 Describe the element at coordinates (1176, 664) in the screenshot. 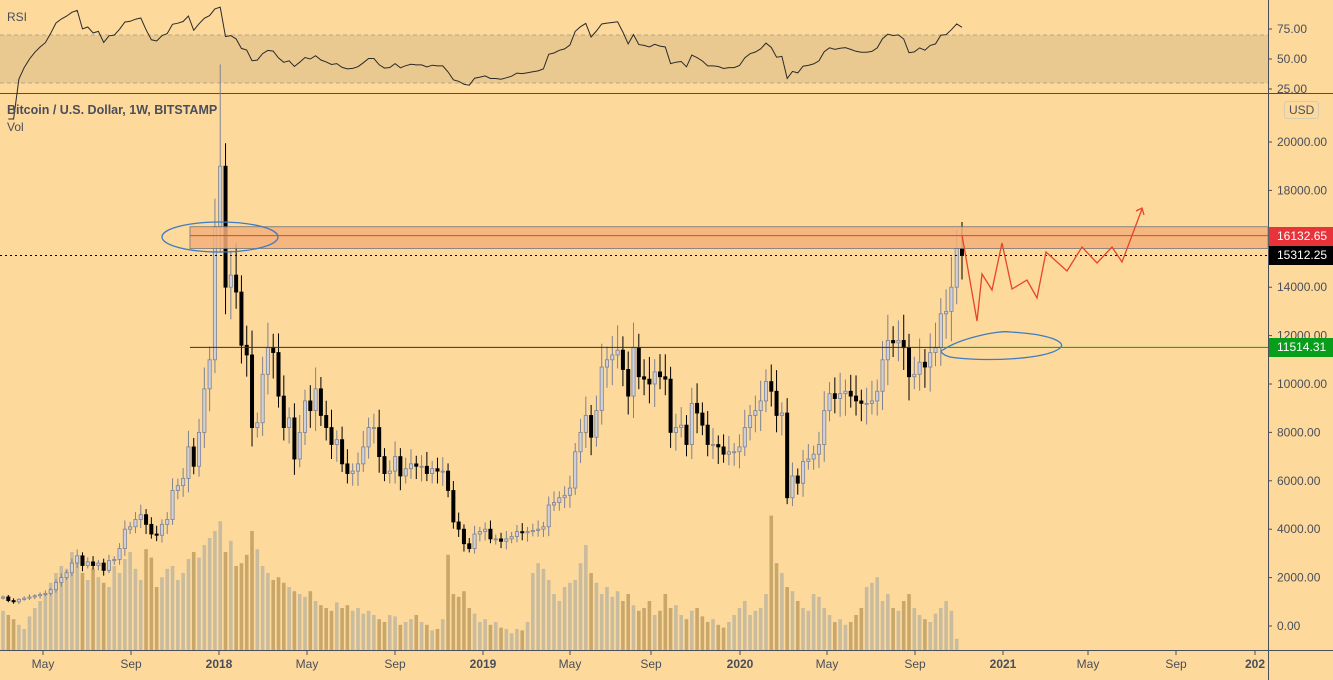

I see `x-tick-label: Sep` at that location.